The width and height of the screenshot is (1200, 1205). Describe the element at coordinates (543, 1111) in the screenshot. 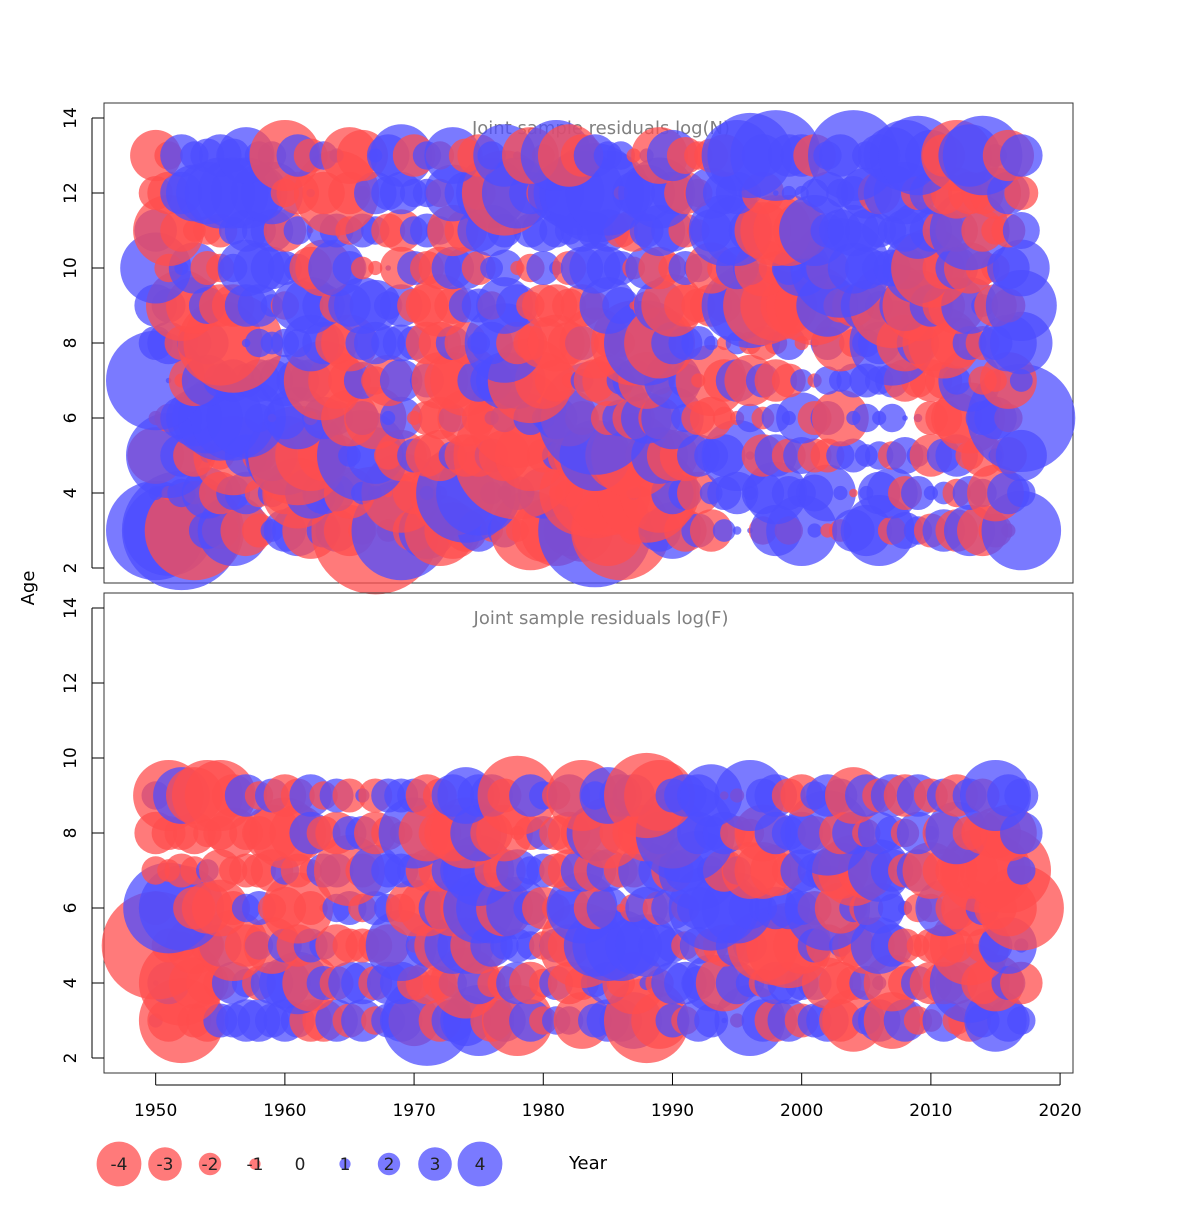

I see `x-tick-label: 1980` at that location.